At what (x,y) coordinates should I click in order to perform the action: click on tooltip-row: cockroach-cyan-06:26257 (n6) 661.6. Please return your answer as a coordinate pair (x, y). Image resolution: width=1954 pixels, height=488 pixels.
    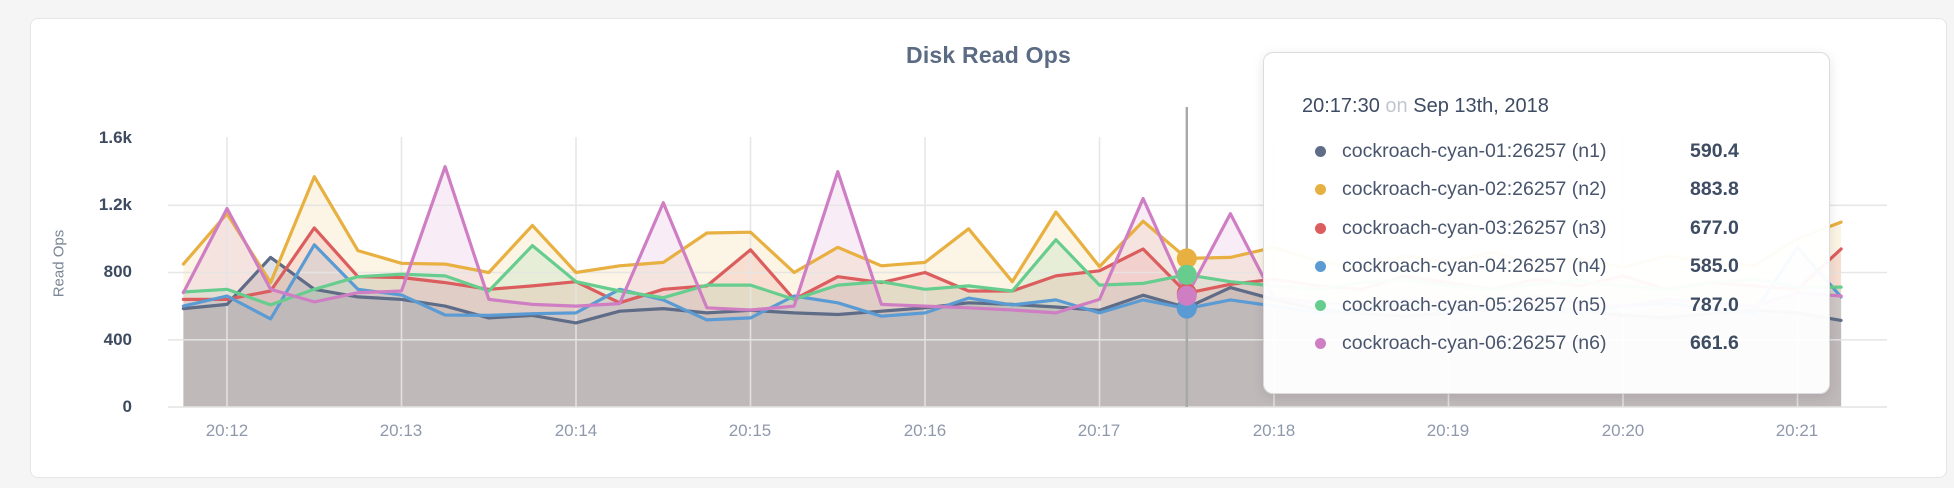
    Looking at the image, I should click on (1553, 344).